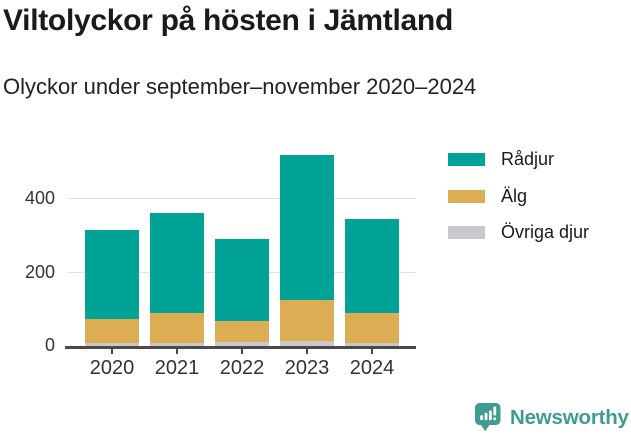  I want to click on bar-chart-speech-bubble-icon, so click(488, 417).